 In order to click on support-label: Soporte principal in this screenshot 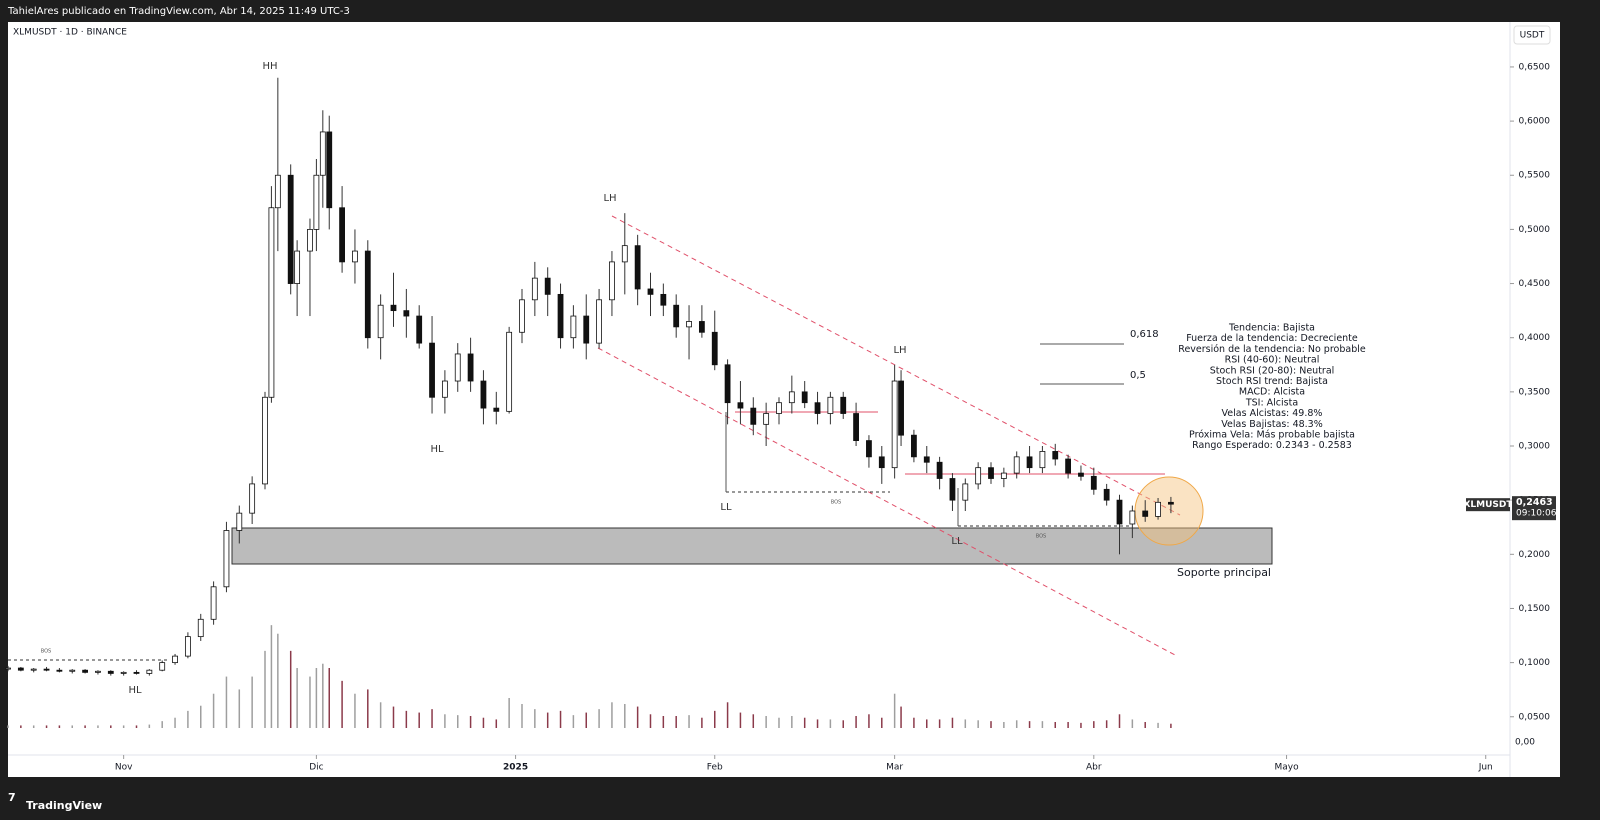, I will do `click(1224, 572)`.